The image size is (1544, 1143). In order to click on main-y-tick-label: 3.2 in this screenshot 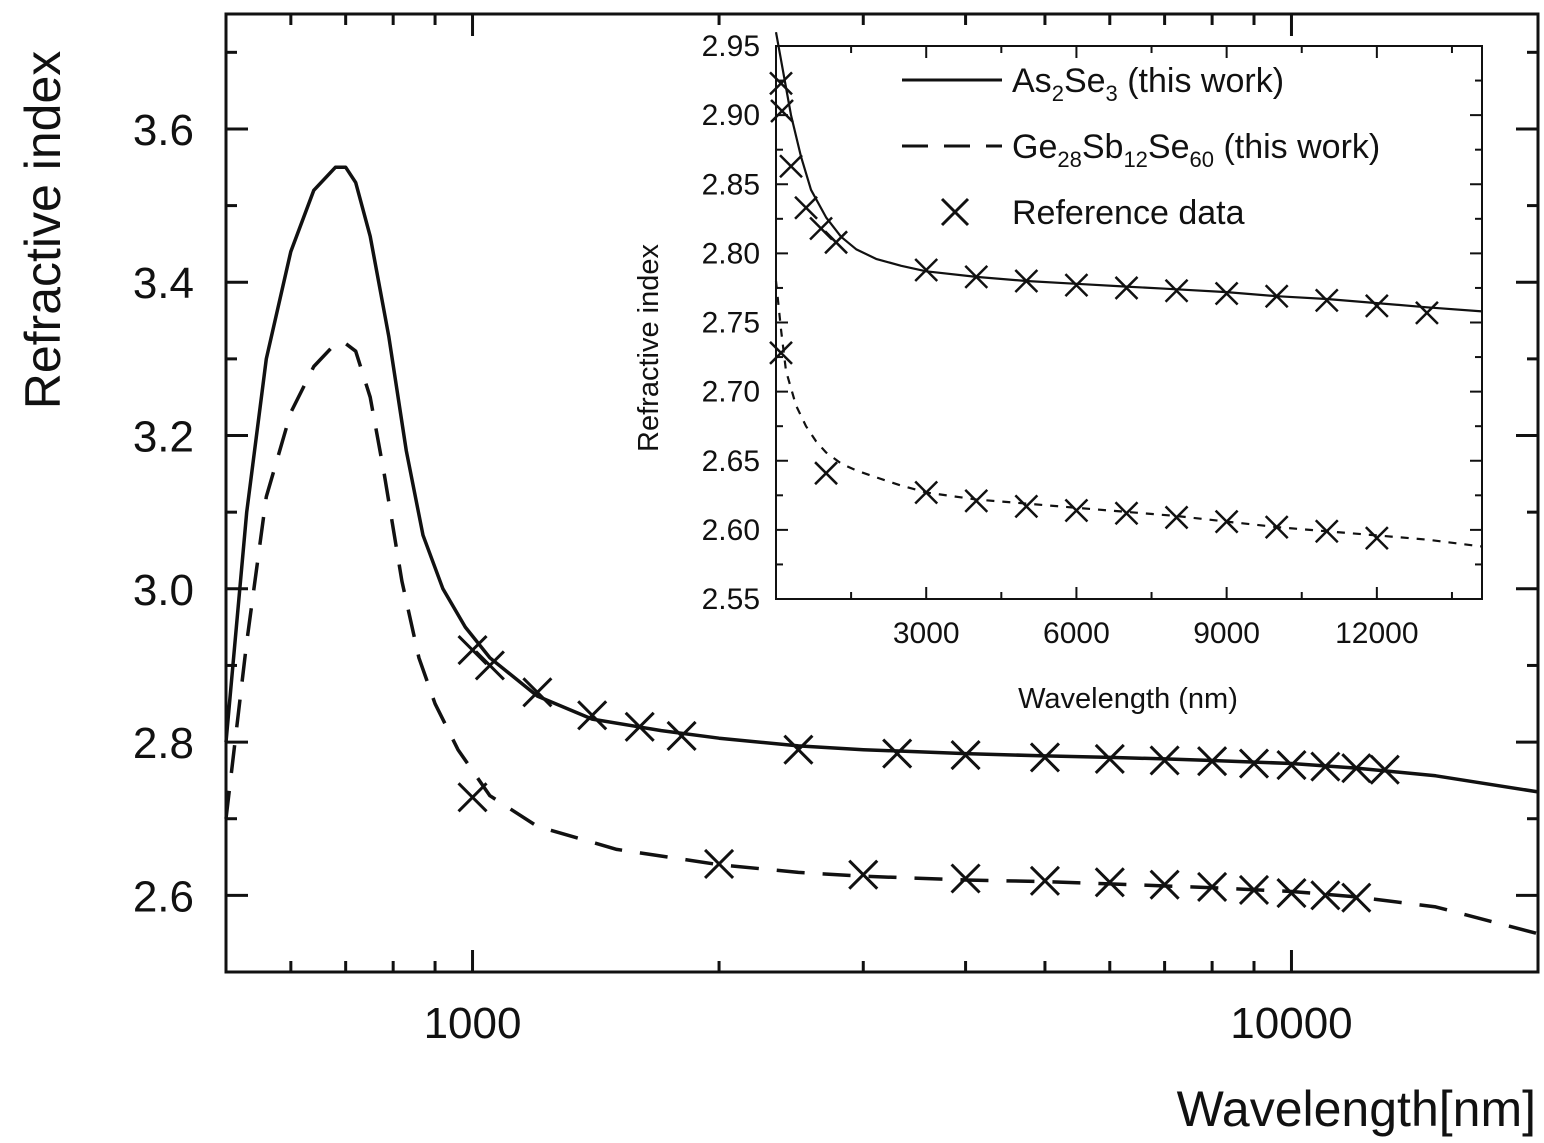, I will do `click(163, 437)`.